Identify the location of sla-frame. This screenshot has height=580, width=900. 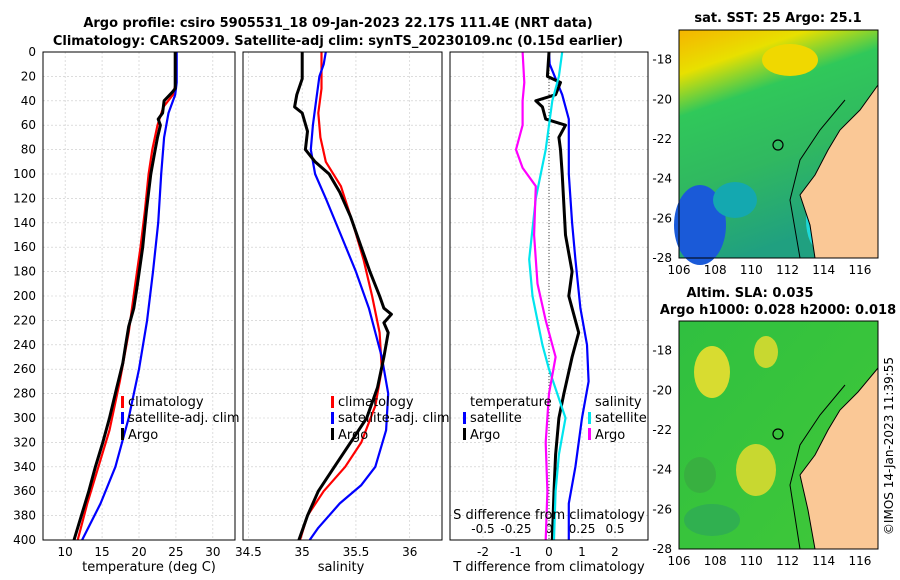
(778, 435).